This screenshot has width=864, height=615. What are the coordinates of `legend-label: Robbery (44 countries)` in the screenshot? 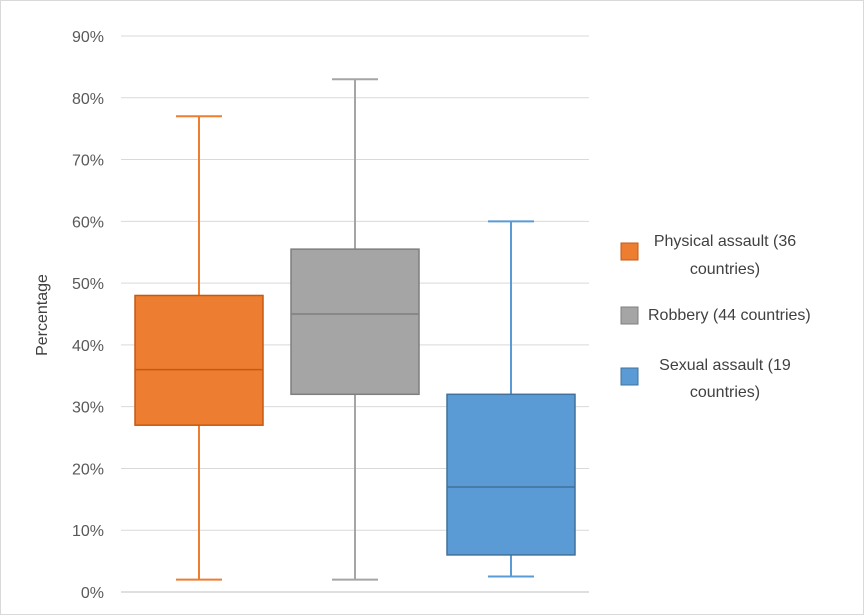 It's located at (729, 315).